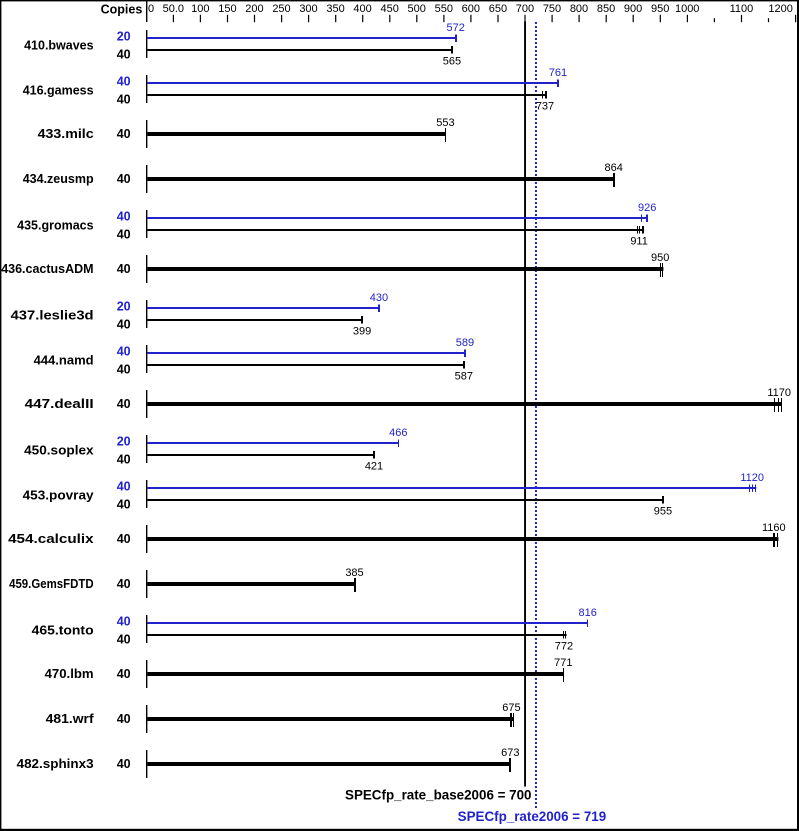  What do you see at coordinates (122, 10) in the screenshot?
I see `svg-text: Copies` at bounding box center [122, 10].